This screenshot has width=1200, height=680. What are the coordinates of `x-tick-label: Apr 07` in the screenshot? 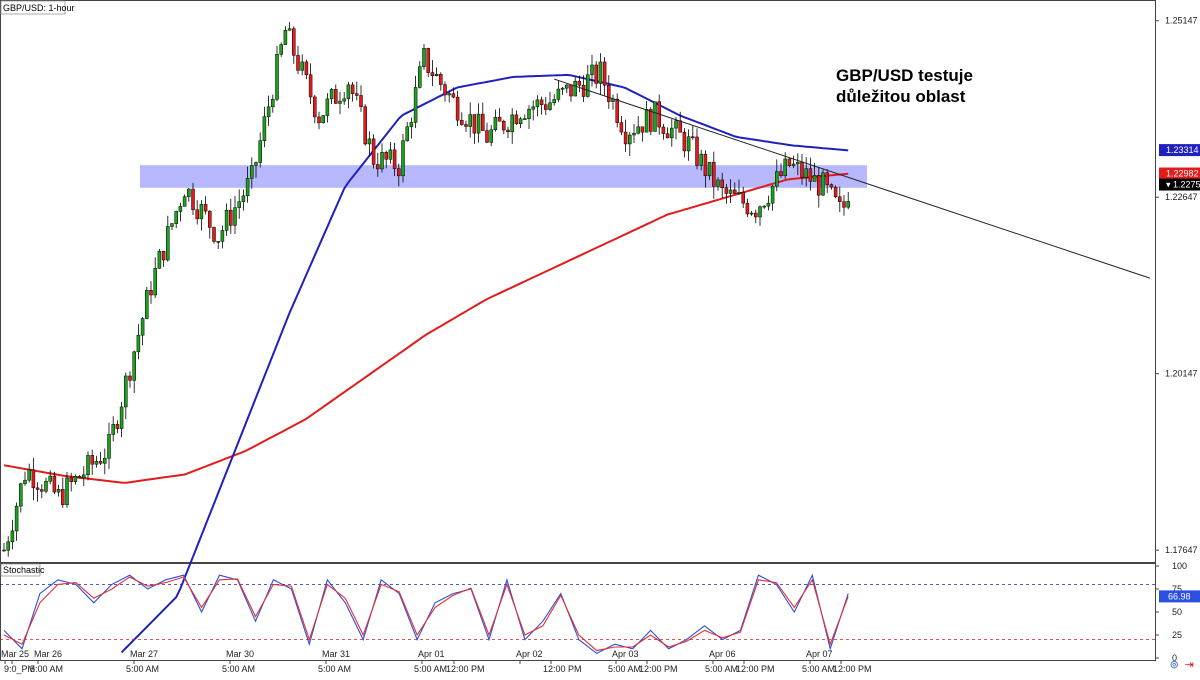 It's located at (819, 654).